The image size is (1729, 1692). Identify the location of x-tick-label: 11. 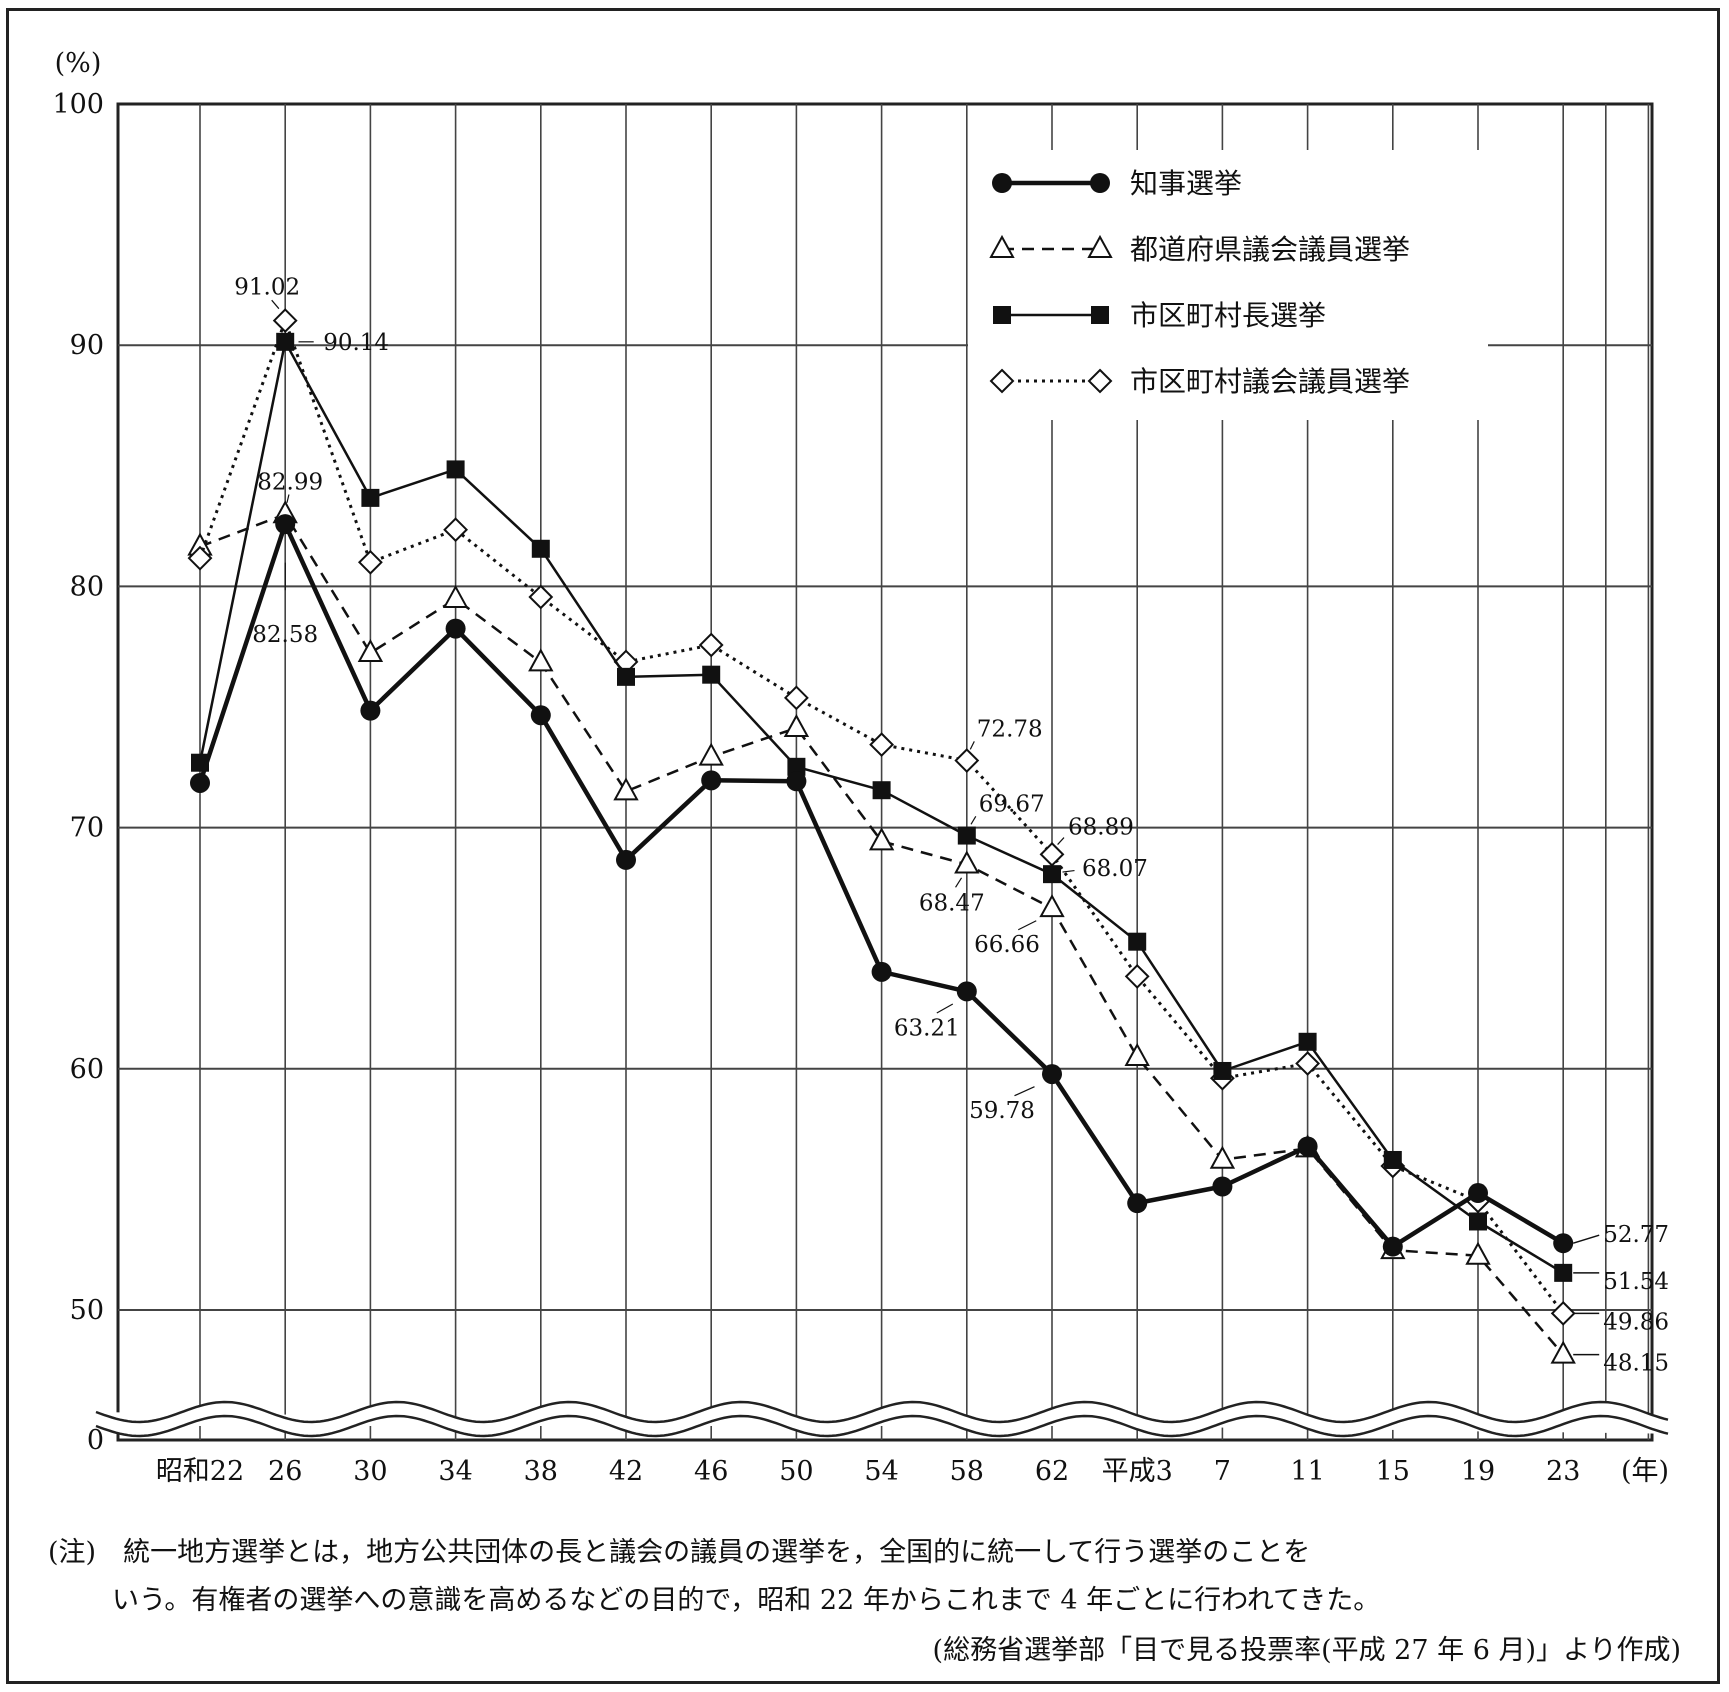
(1307, 1471).